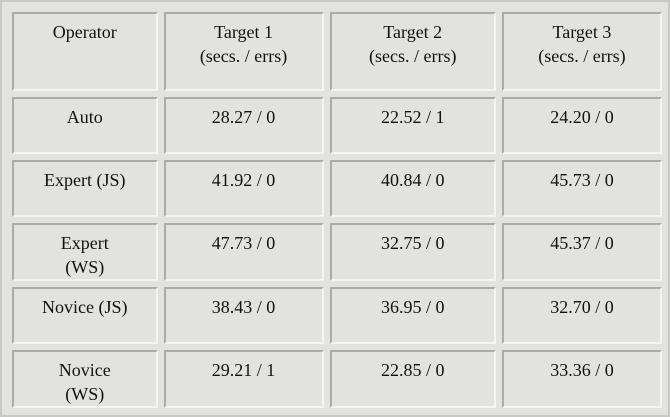 This screenshot has height=417, width=670. What do you see at coordinates (581, 125) in the screenshot?
I see `value-cell: 24.20 / 0` at bounding box center [581, 125].